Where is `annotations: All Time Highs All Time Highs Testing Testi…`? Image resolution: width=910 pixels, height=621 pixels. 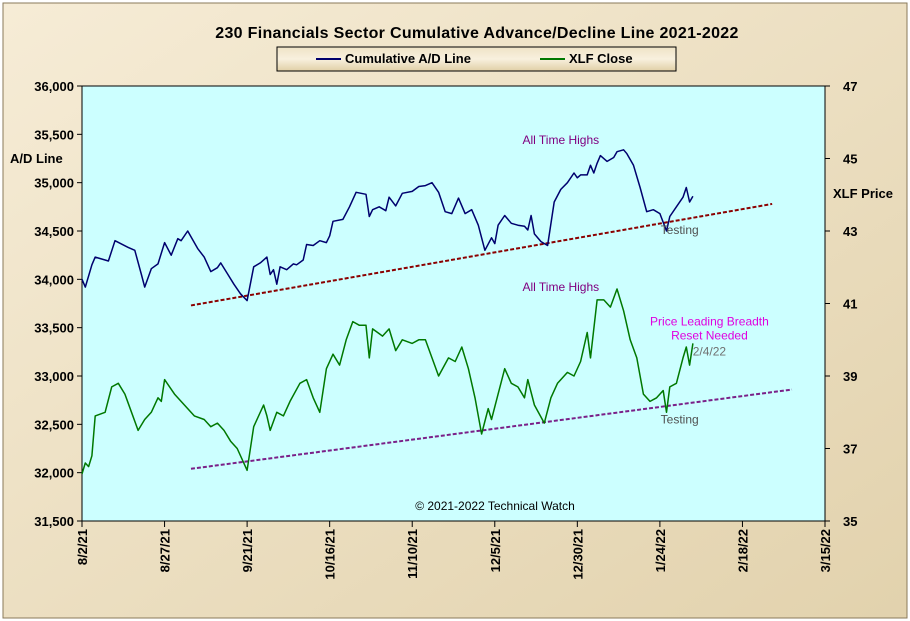
annotations: All Time Highs All Time Highs Testing Testi… is located at coordinates (645, 279).